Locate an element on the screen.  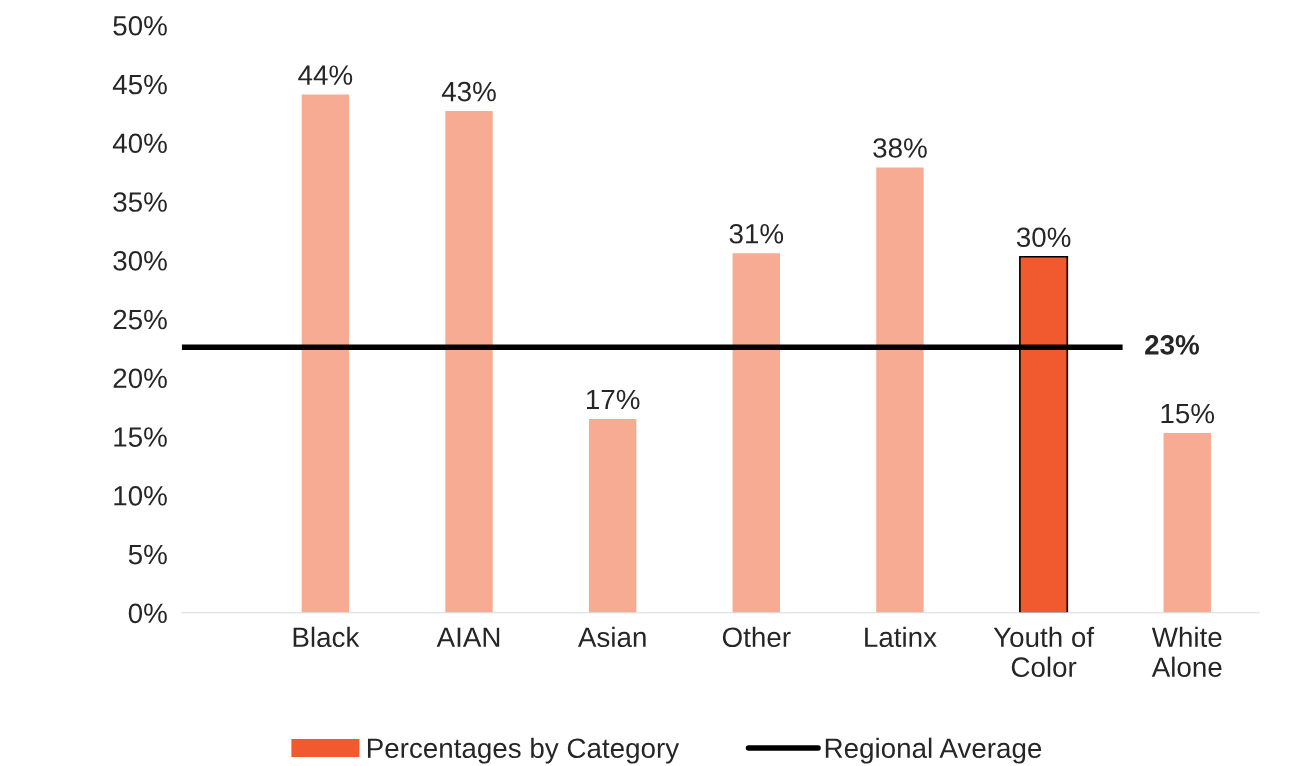
x-tick-label: AIAN is located at coordinates (468, 637).